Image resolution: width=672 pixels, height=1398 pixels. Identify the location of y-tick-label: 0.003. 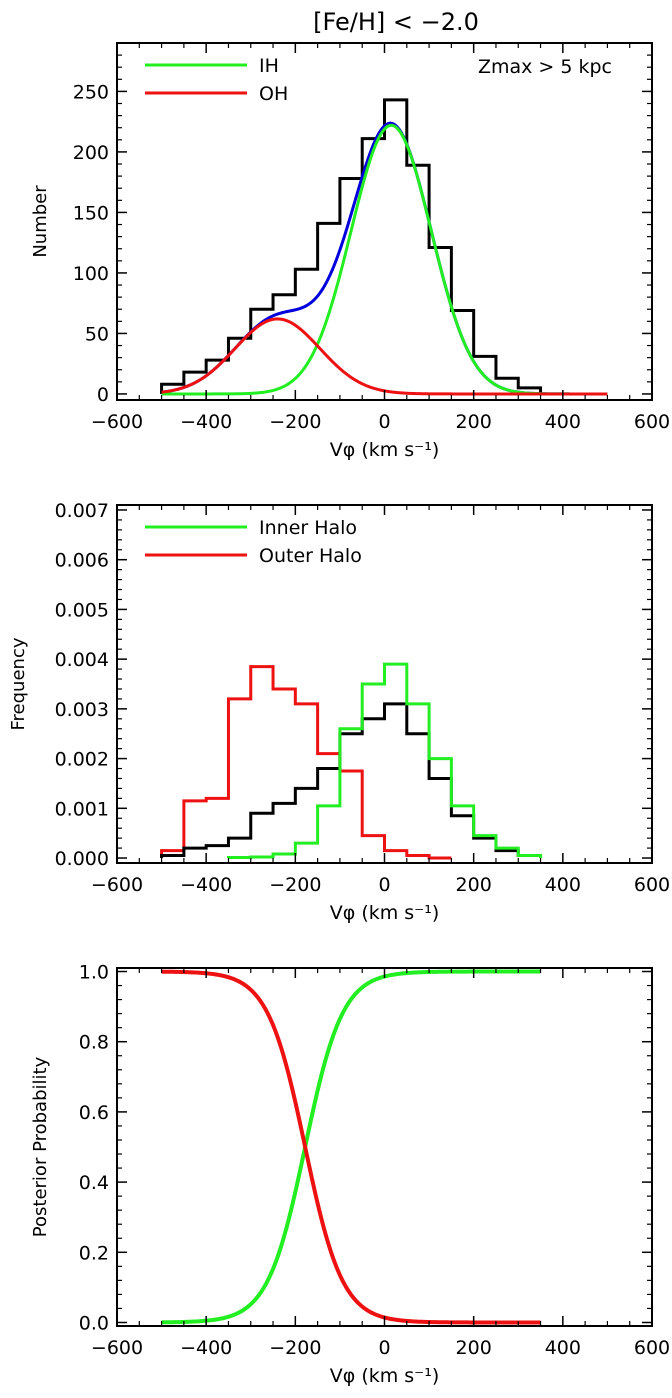
(82, 710).